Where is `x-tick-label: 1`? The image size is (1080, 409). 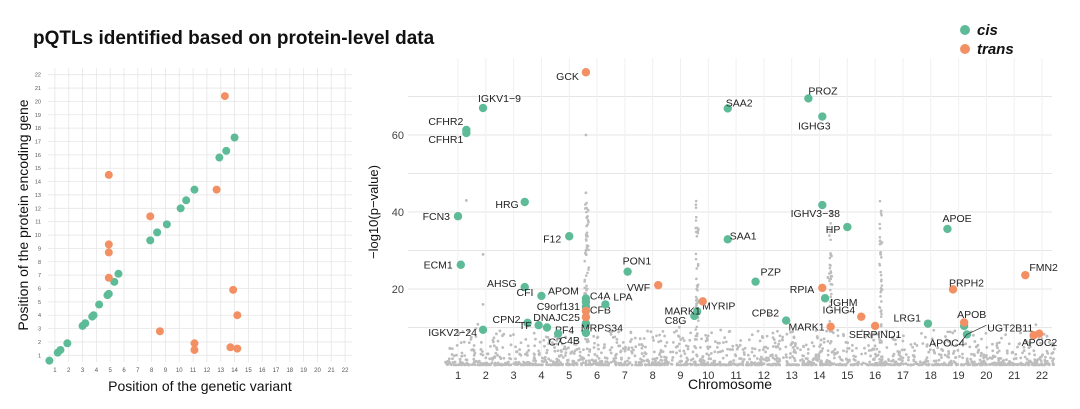
x-tick-label: 1 is located at coordinates (458, 376).